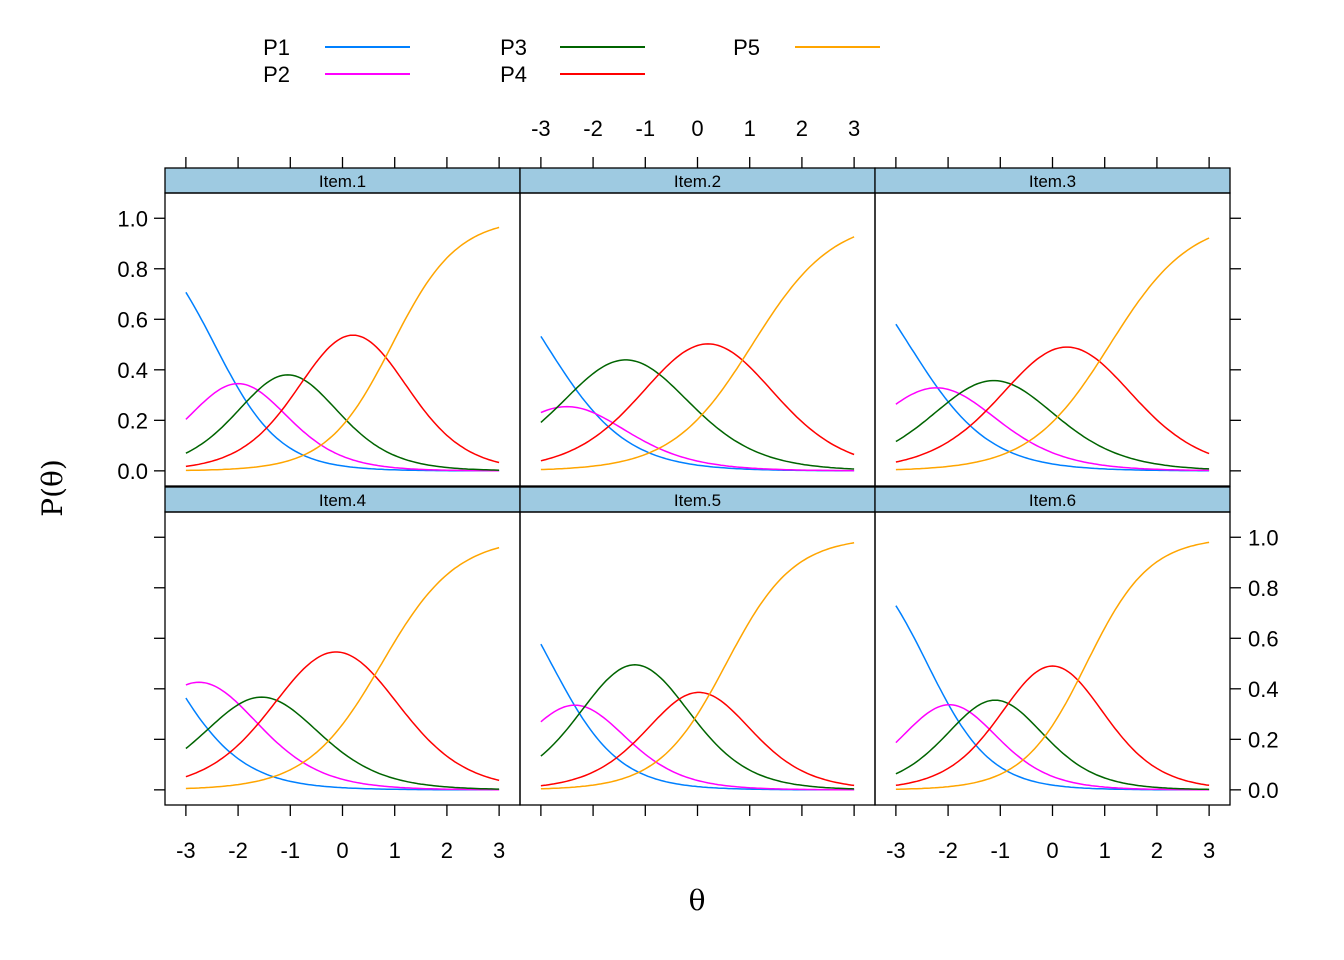 This screenshot has width=1344, height=960. I want to click on strip-label-item-3: Item.3, so click(1052, 181).